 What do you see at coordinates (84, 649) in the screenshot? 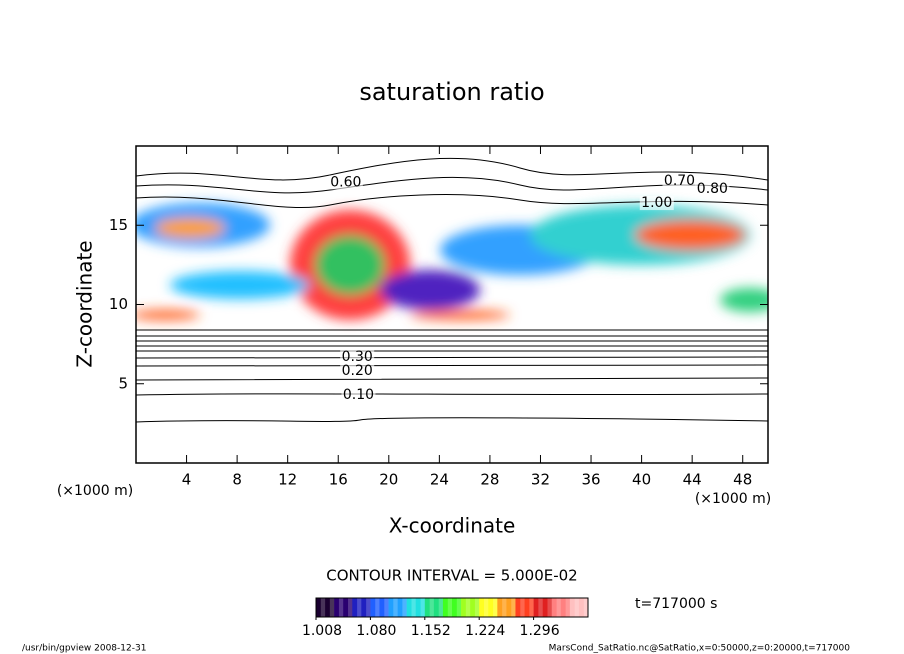
I see `footer-left: /usr/bin/gpview 2008-12-31` at bounding box center [84, 649].